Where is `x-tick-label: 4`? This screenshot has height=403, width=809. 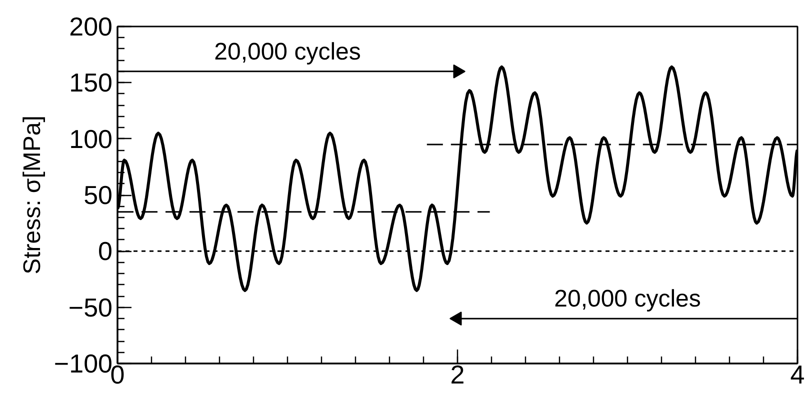 x-tick-label: 4 is located at coordinates (797, 375).